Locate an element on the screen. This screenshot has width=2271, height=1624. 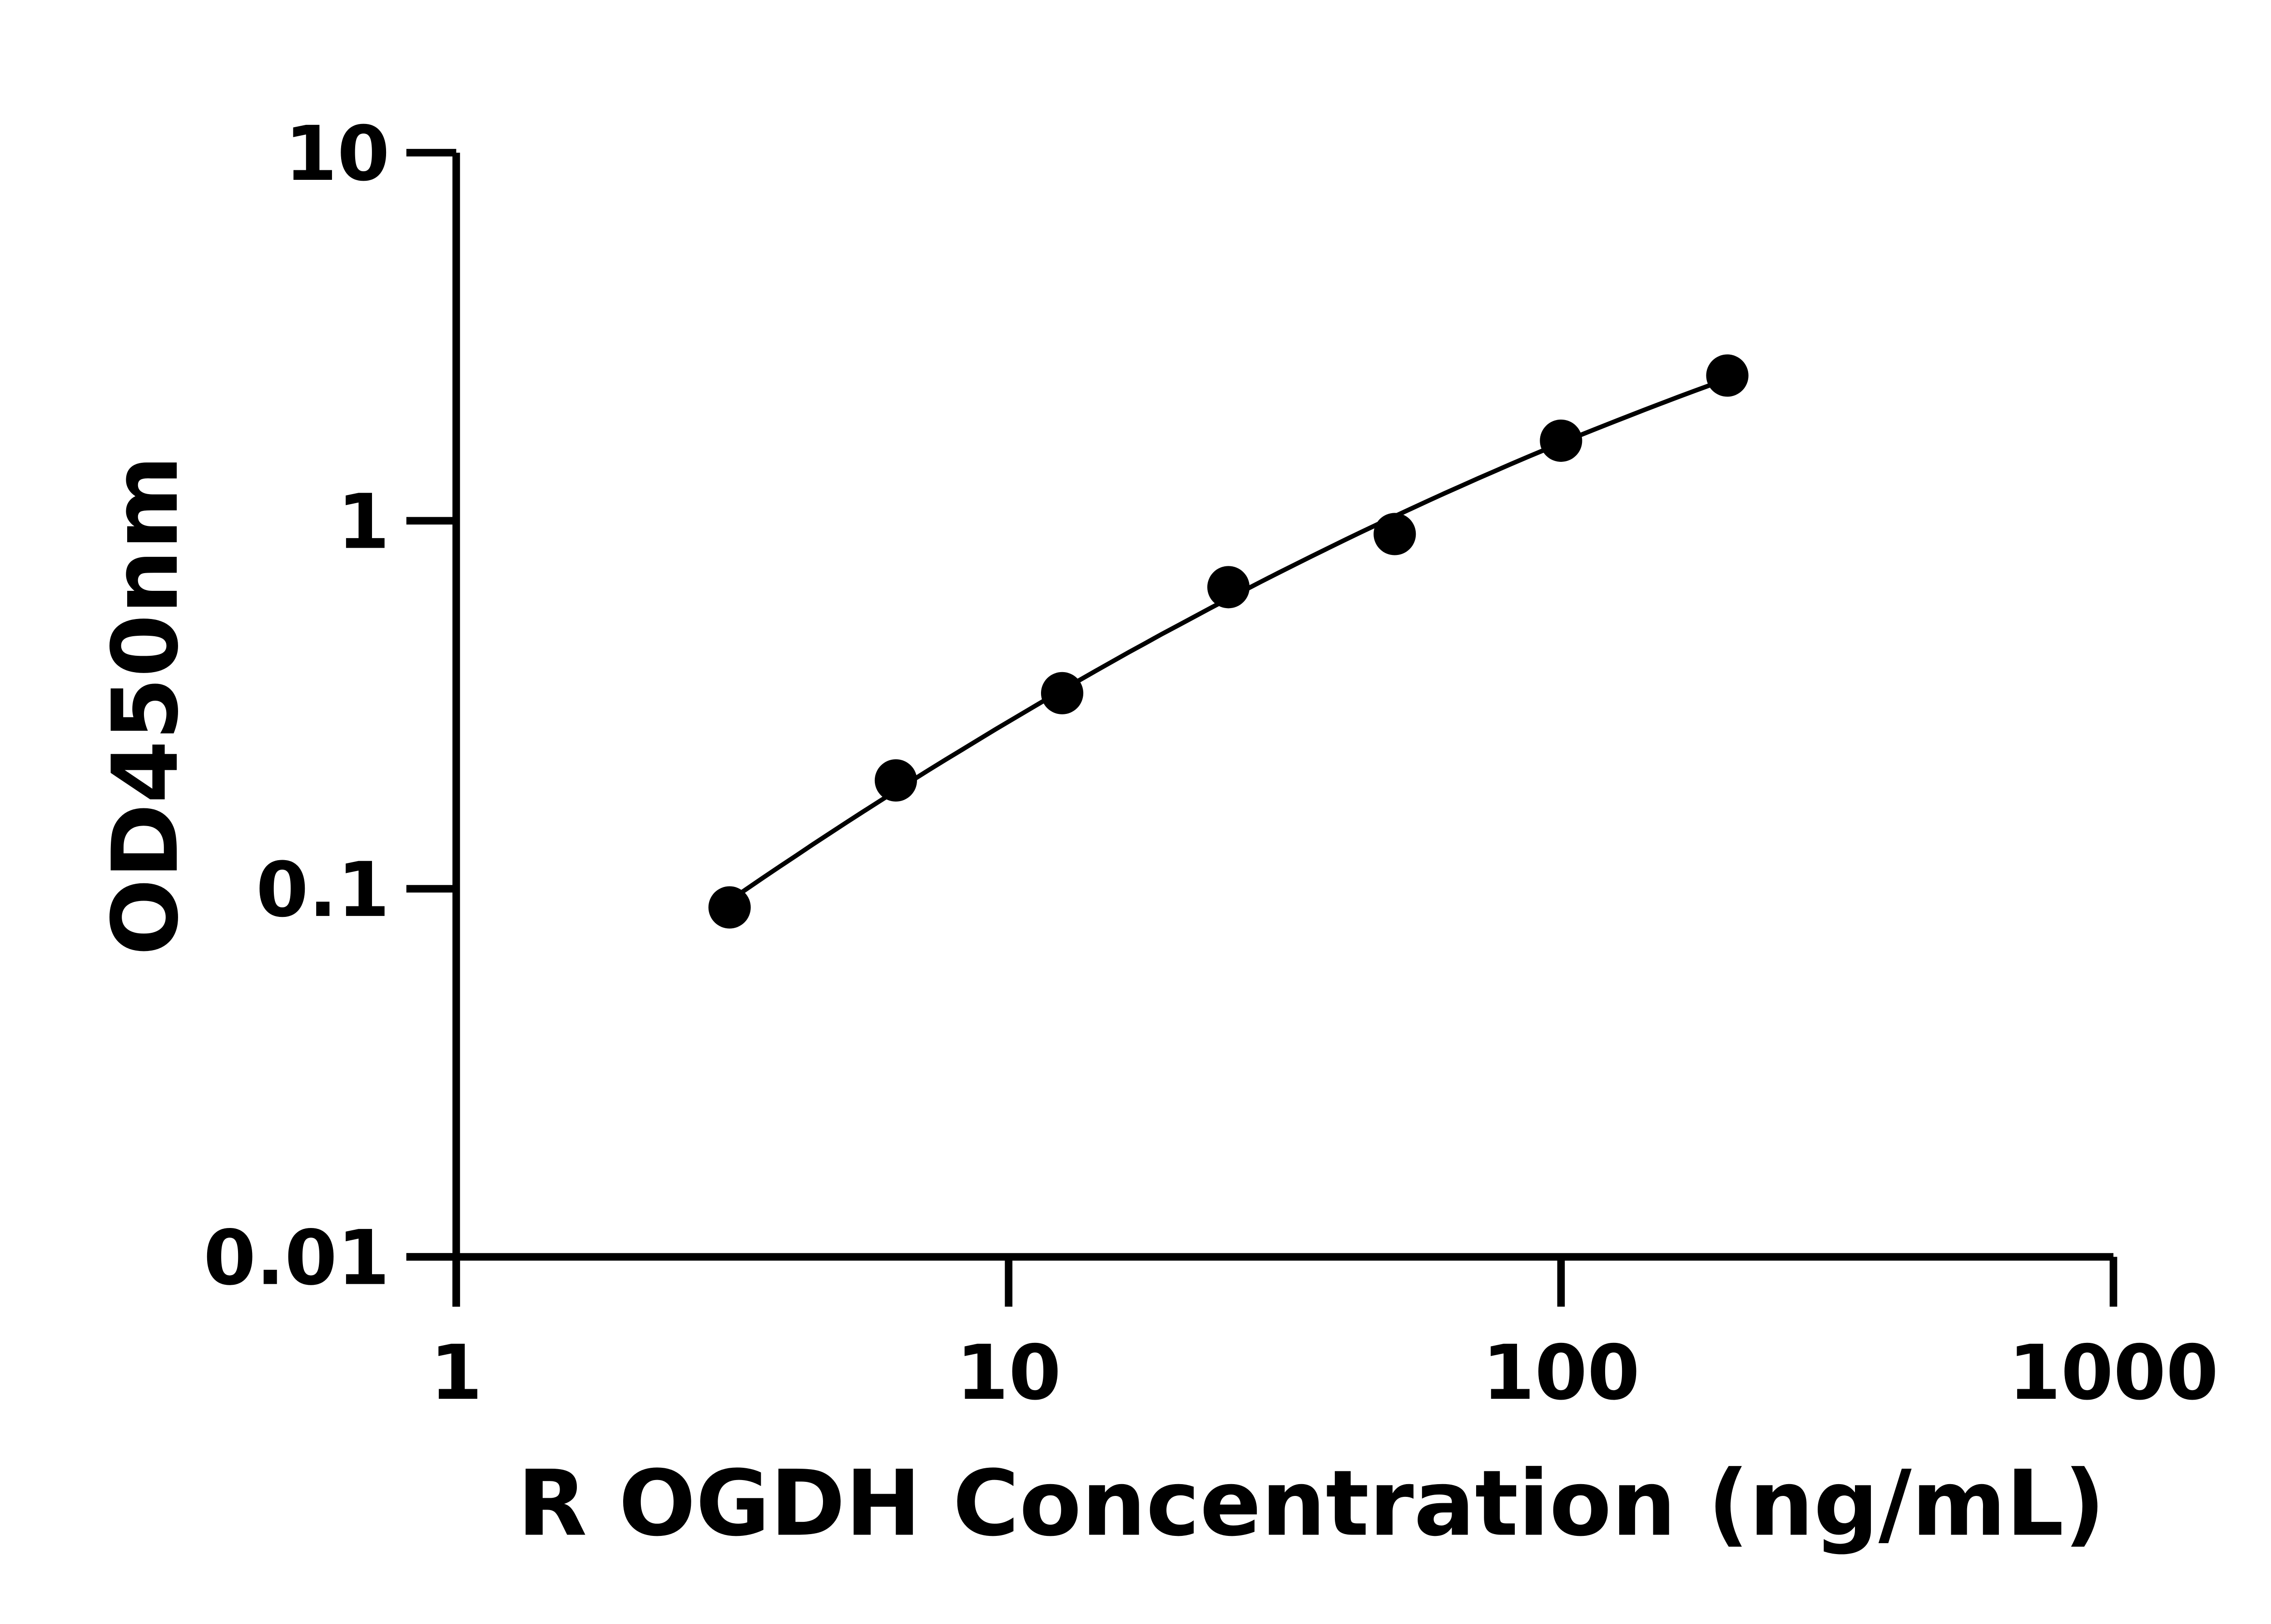
y-tick-label: 0.01 is located at coordinates (296, 1258).